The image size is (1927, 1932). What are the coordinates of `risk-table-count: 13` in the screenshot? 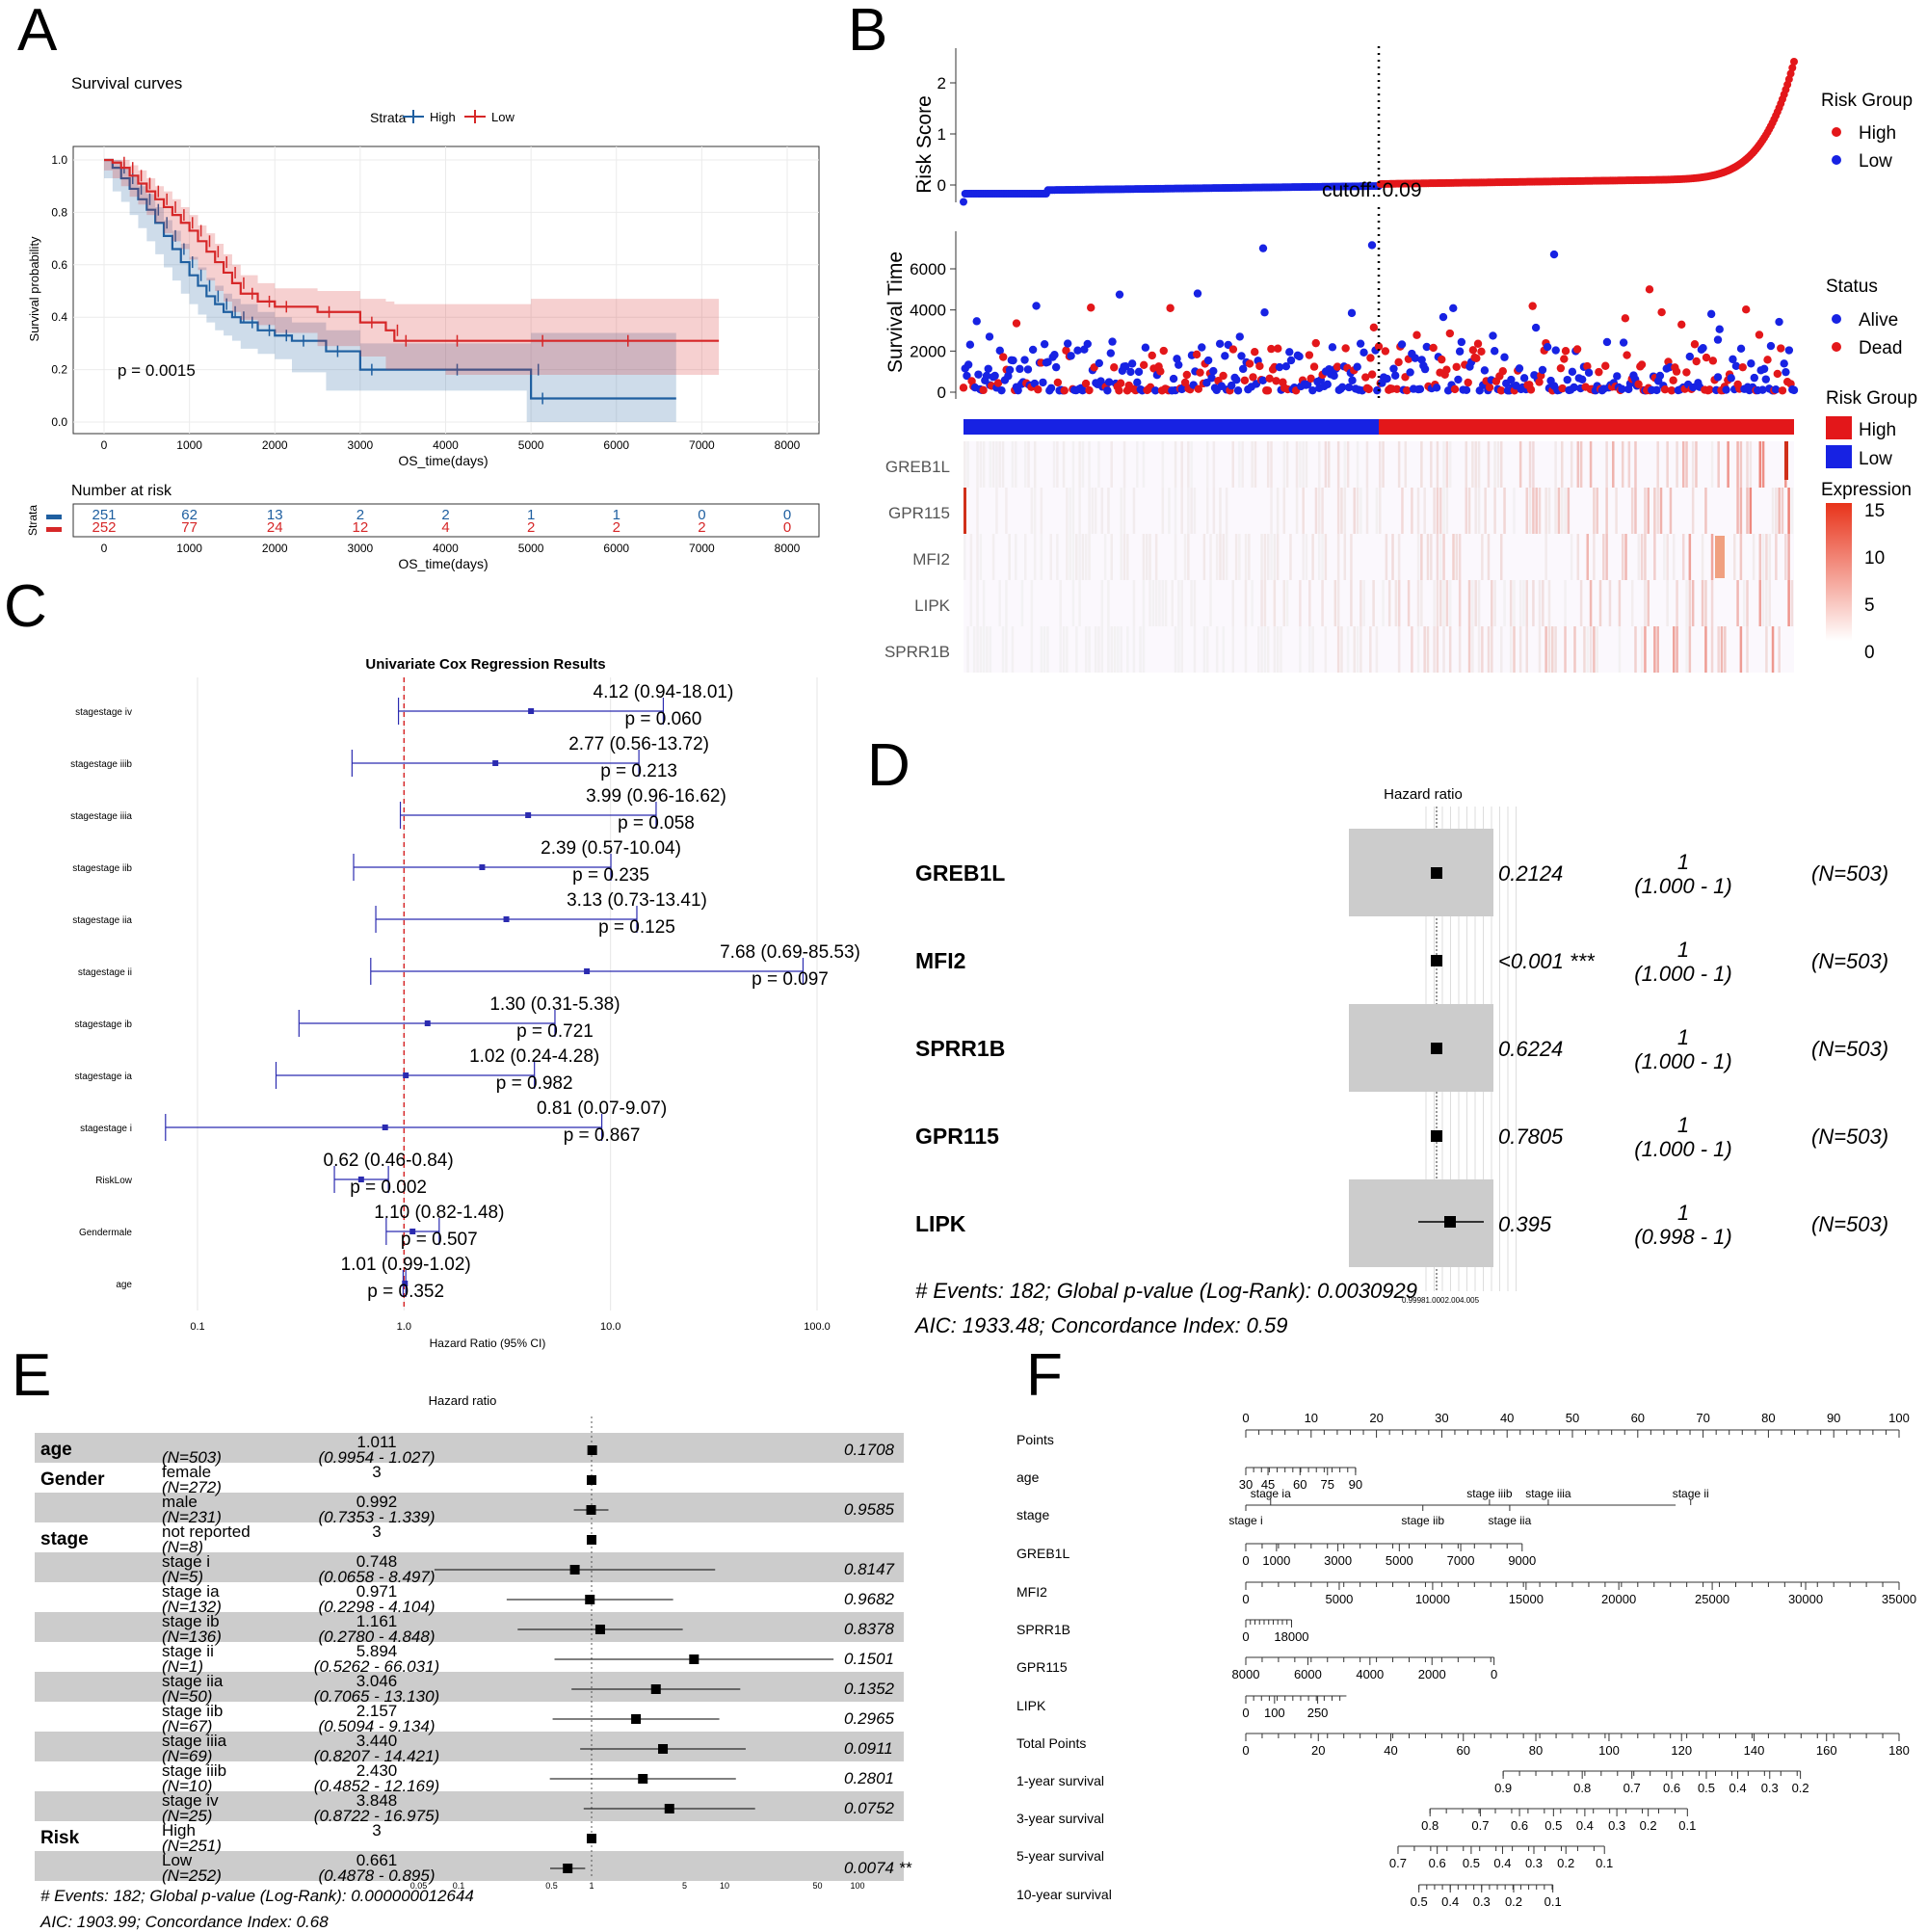 It's located at (275, 515).